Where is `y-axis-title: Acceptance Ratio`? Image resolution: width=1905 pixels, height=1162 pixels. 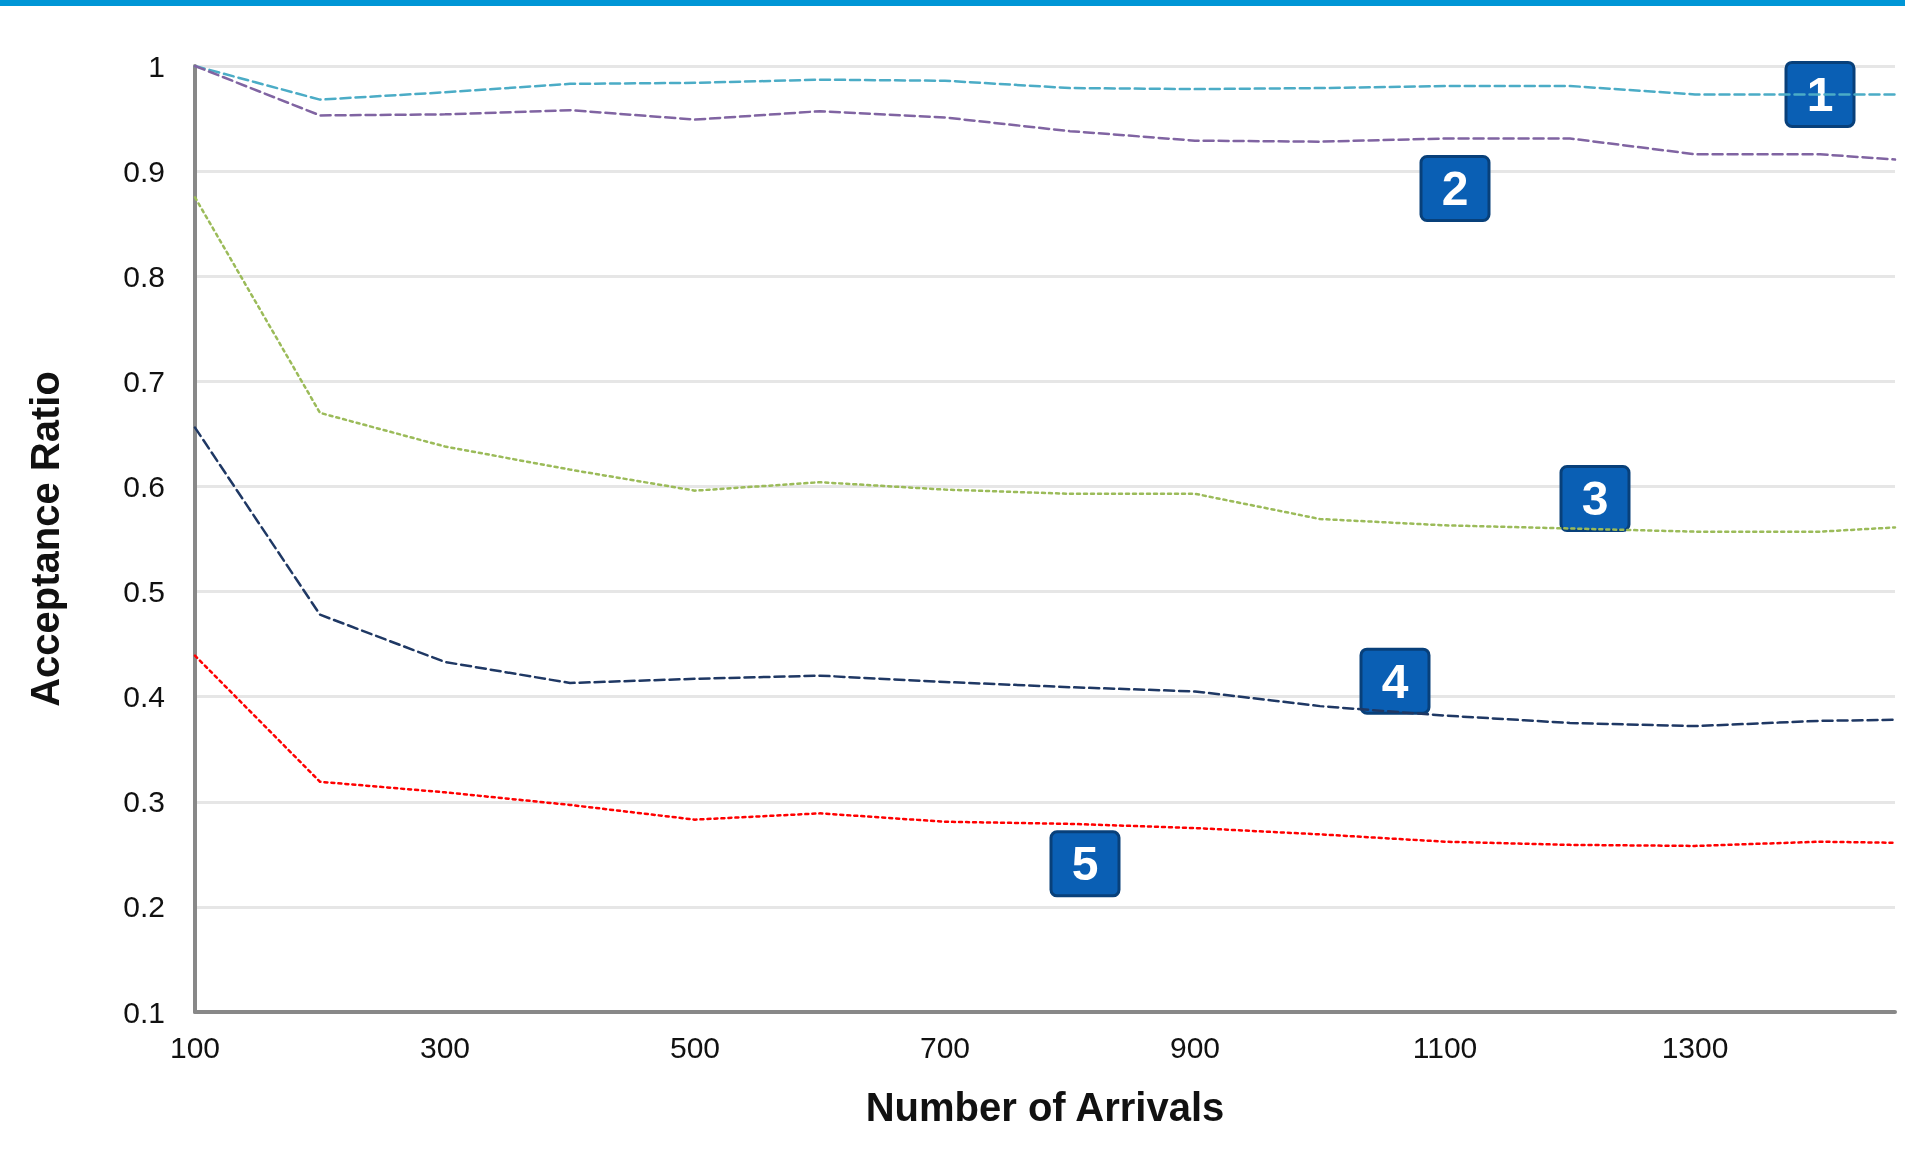 y-axis-title: Acceptance Ratio is located at coordinates (45, 539).